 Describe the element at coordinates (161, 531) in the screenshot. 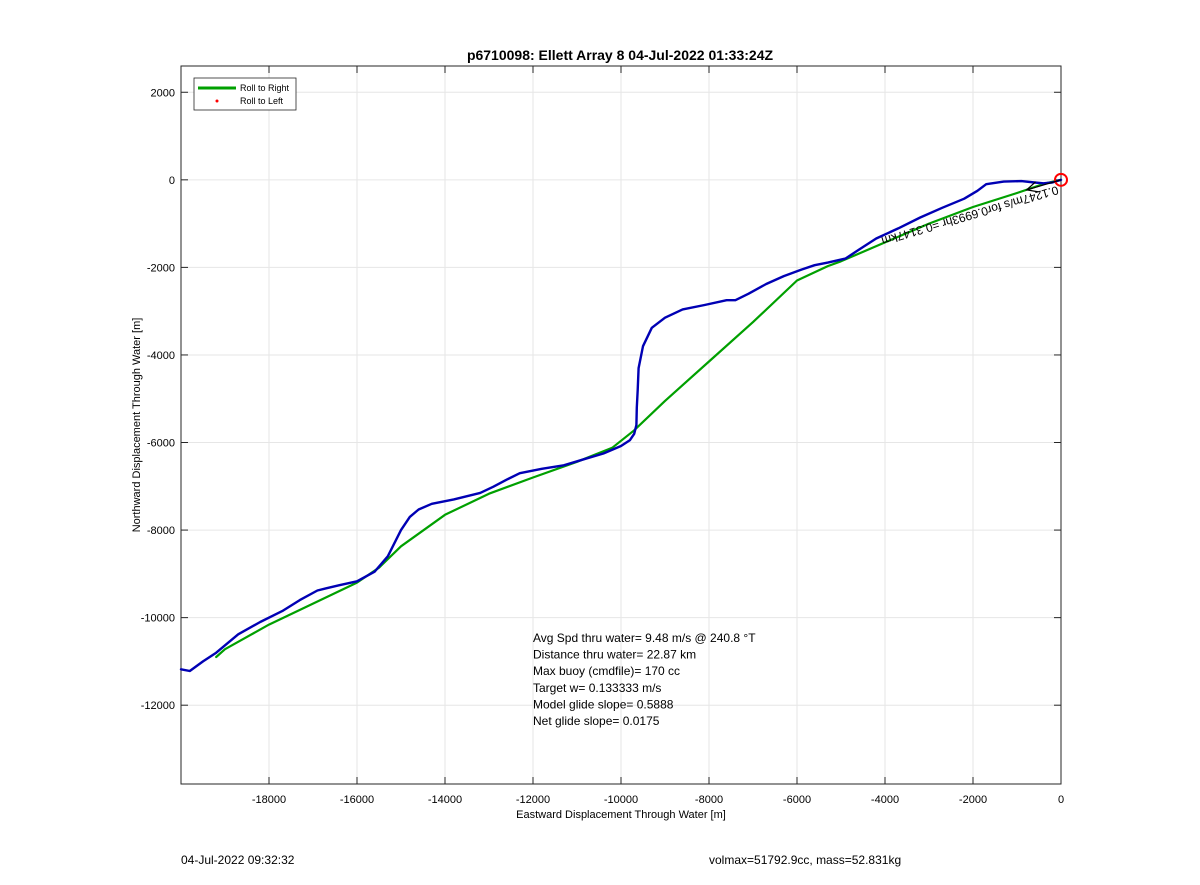

I see `y-tick-label: -8000` at that location.